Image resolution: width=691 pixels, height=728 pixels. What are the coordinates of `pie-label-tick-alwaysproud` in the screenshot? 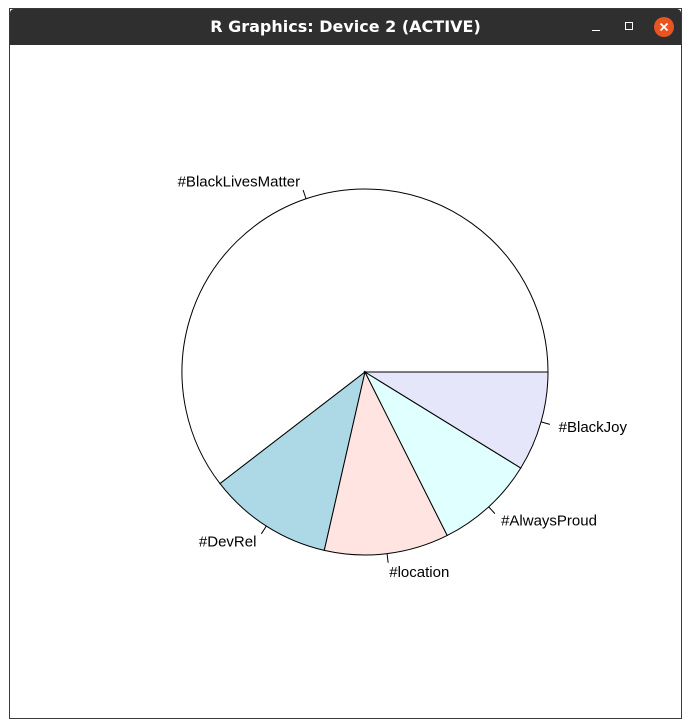 It's located at (492, 510).